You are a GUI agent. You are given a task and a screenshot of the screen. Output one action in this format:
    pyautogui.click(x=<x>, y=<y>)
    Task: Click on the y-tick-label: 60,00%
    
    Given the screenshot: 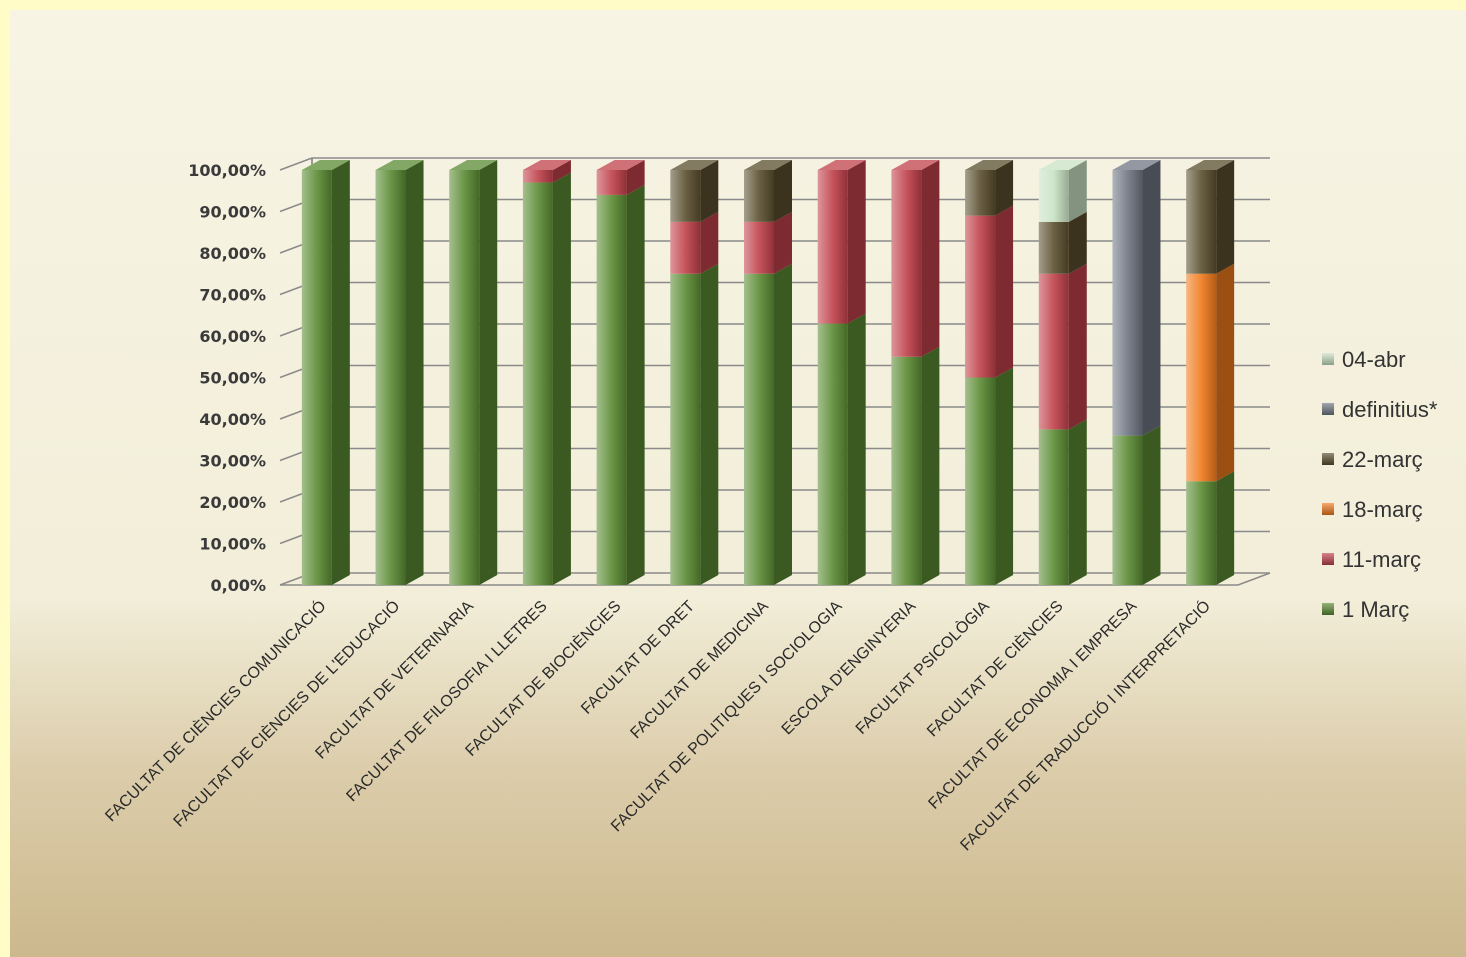 What is the action you would take?
    pyautogui.click(x=232, y=336)
    